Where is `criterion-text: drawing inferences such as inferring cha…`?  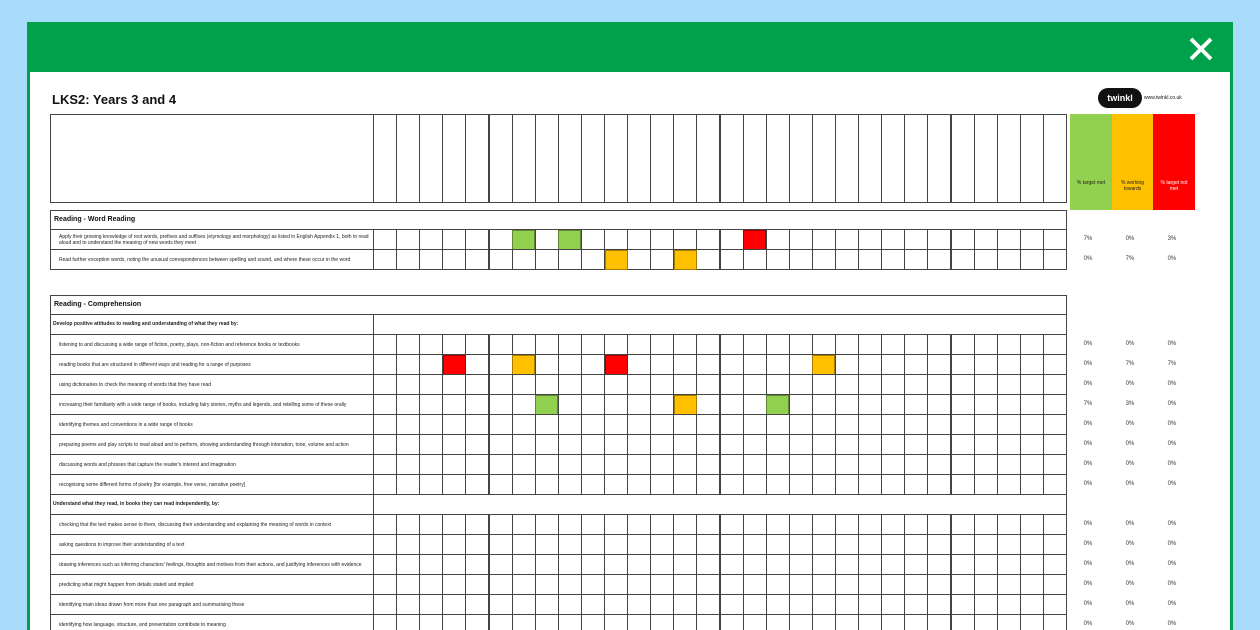 criterion-text: drawing inferences such as inferring cha… is located at coordinates (212, 564).